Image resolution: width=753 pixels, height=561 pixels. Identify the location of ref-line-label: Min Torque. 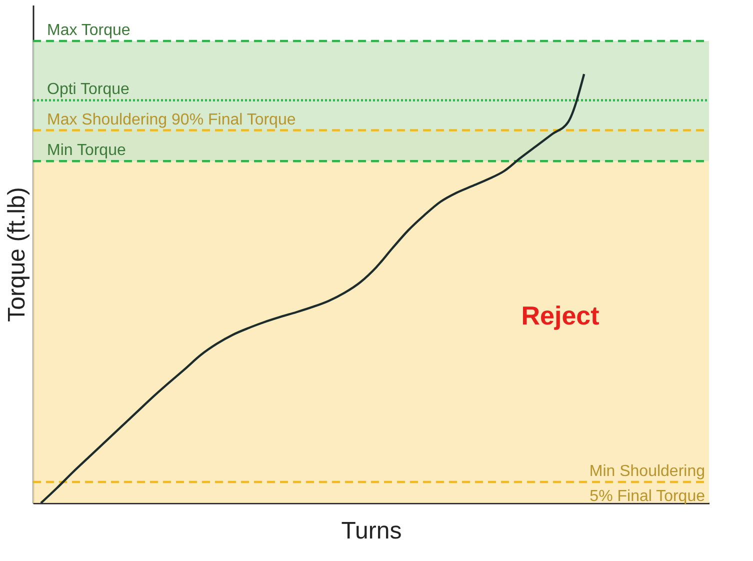
(86, 151).